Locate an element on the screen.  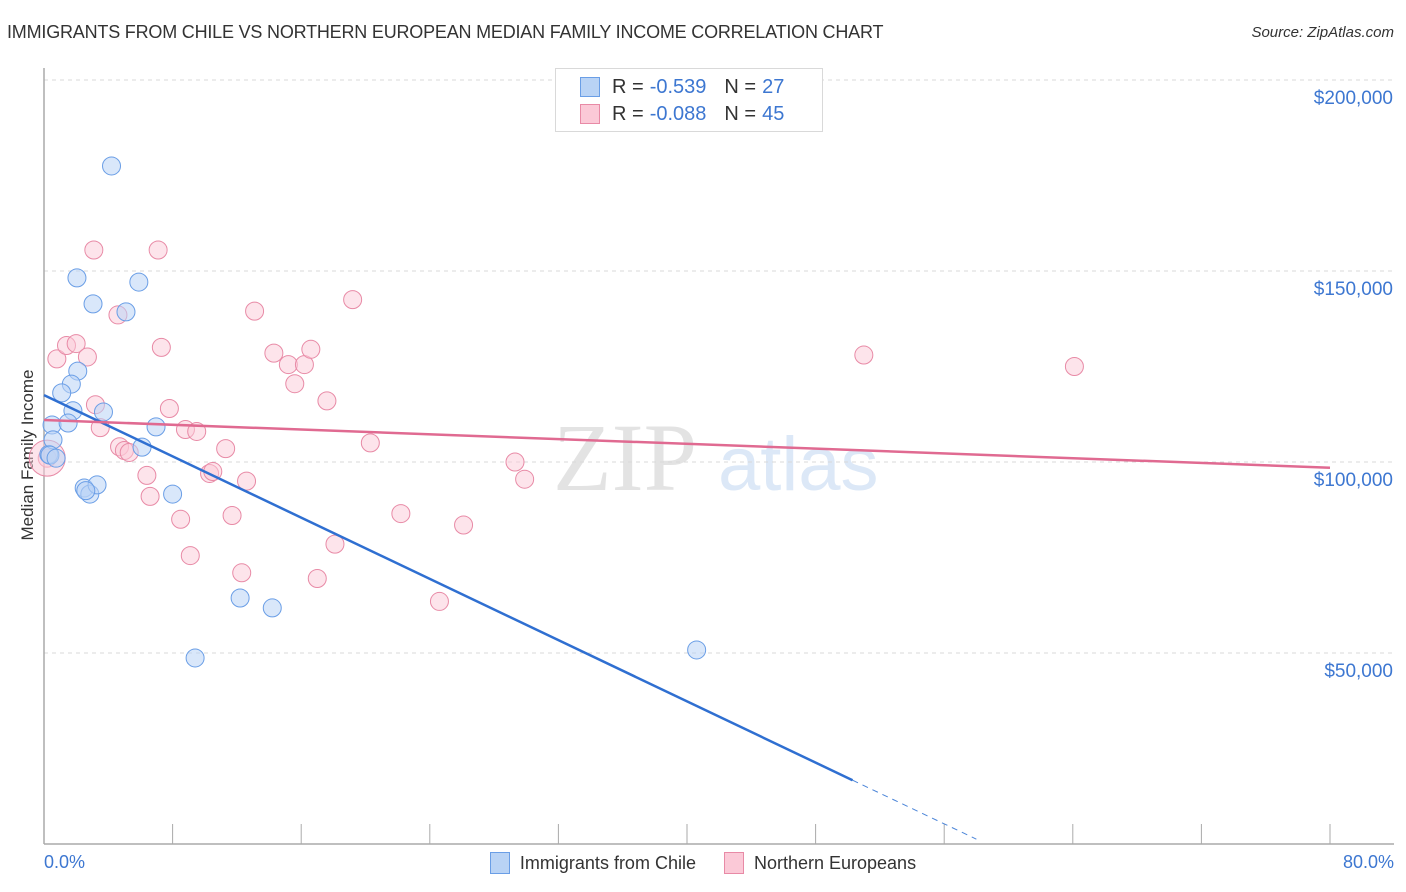
watermark-zip: ZIP is located at coordinates (625, 457).